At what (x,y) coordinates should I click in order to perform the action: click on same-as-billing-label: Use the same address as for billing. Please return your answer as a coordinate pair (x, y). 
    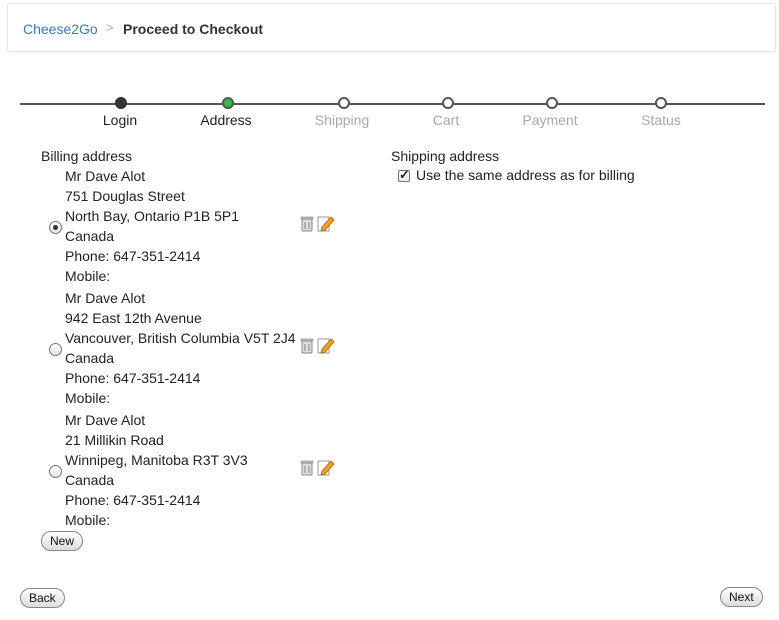
    Looking at the image, I should click on (525, 175).